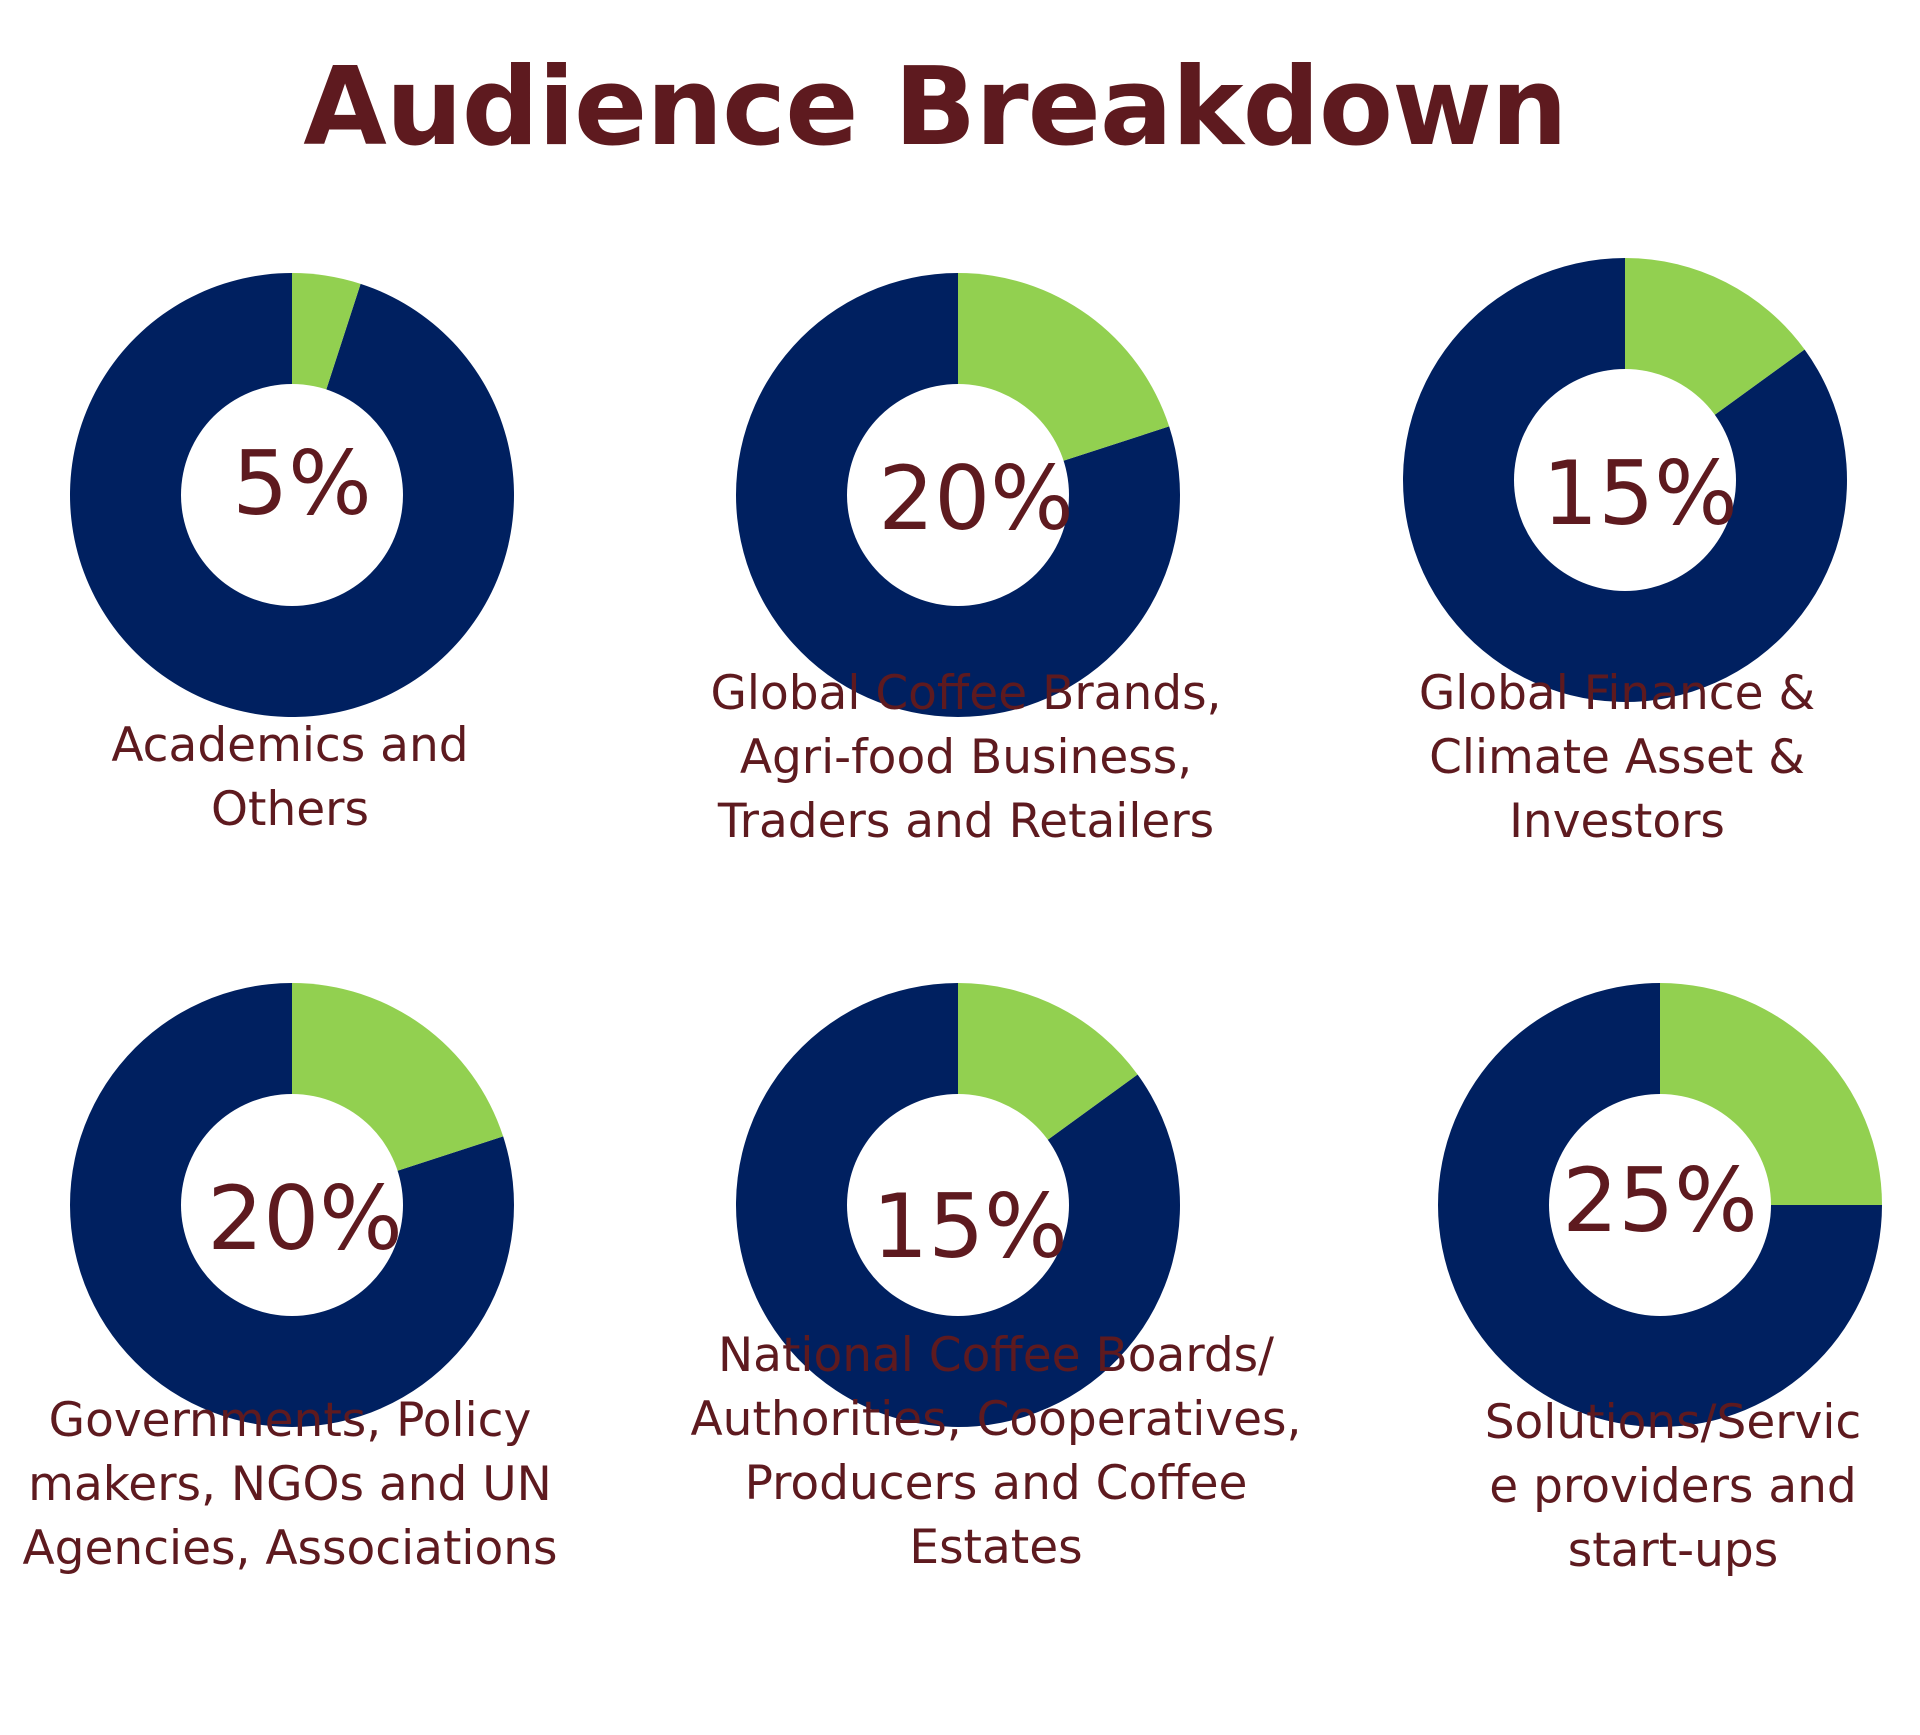 The width and height of the screenshot is (1920, 1735). What do you see at coordinates (1660, 1200) in the screenshot?
I see `percentage-label: 25%` at bounding box center [1660, 1200].